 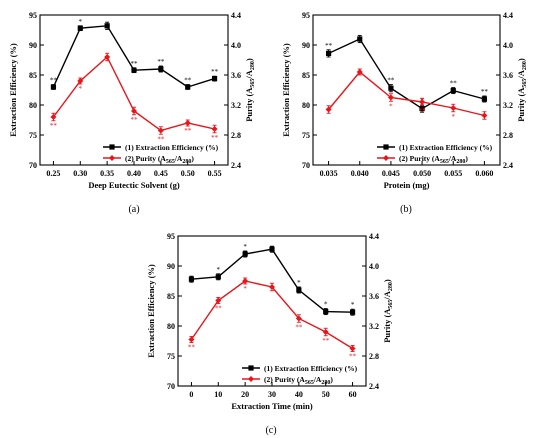 What do you see at coordinates (133, 209) in the screenshot?
I see `panel-label: (a)` at bounding box center [133, 209].